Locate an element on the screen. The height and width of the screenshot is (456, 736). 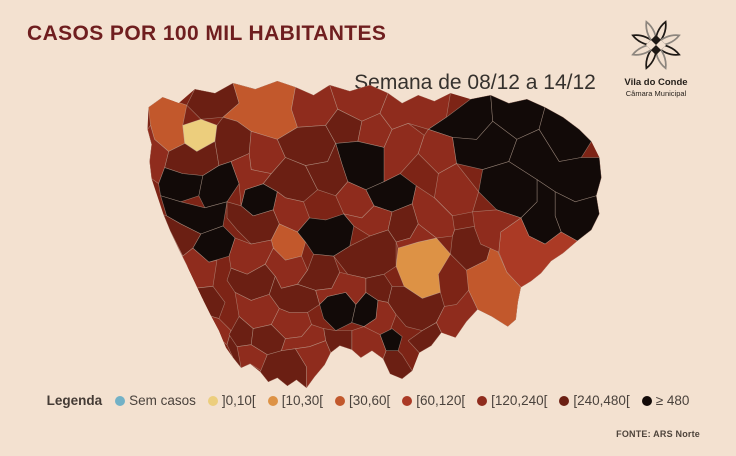
legend-item: ]0,10[ is located at coordinates (231, 400).